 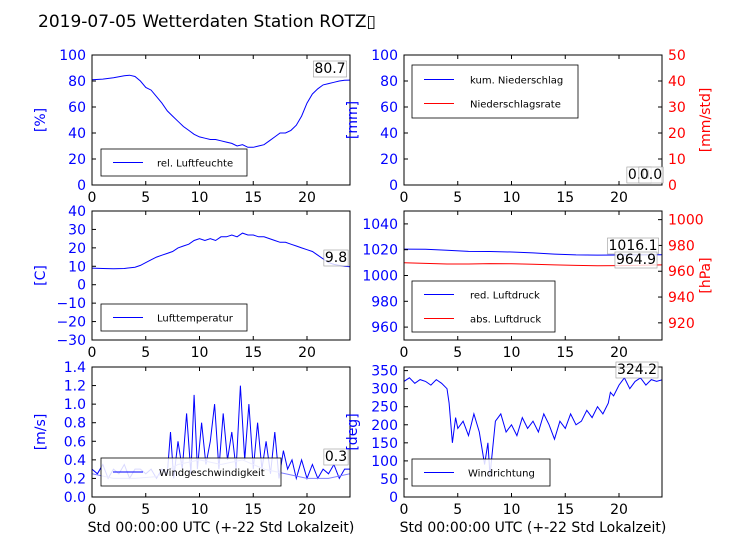 What do you see at coordinates (92, 510) in the screenshot?
I see `windspeed-xtick: 0` at bounding box center [92, 510].